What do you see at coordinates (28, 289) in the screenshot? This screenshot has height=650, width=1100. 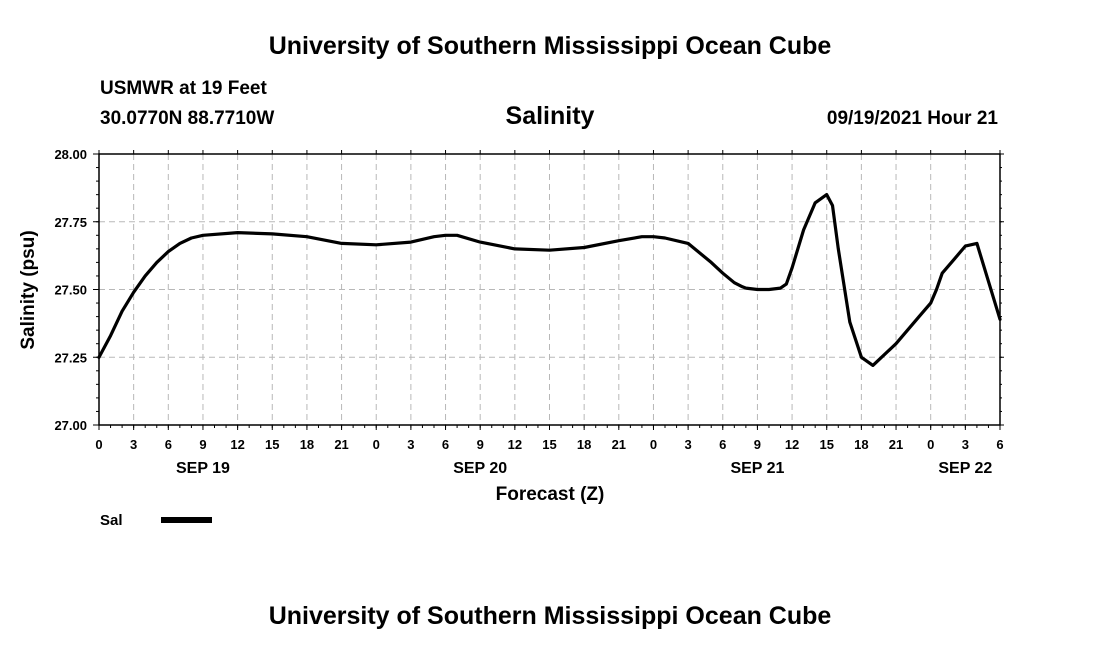 I see `y-axis-label: Salinity (psu)` at bounding box center [28, 289].